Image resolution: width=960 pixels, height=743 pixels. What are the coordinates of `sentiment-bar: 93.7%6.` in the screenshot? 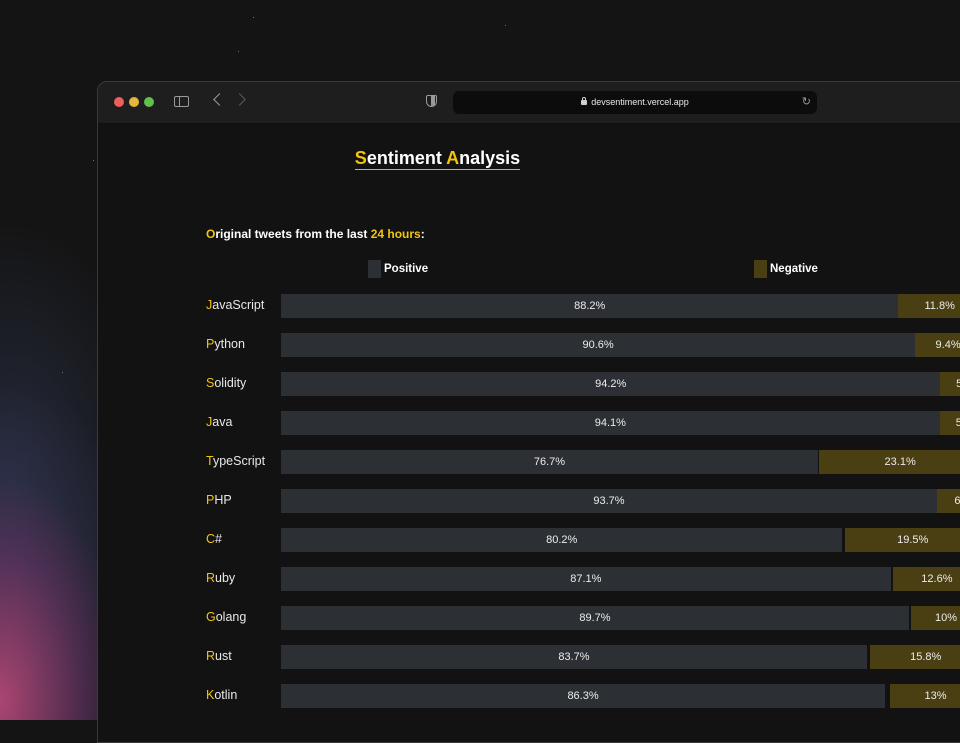 It's located at (620, 501).